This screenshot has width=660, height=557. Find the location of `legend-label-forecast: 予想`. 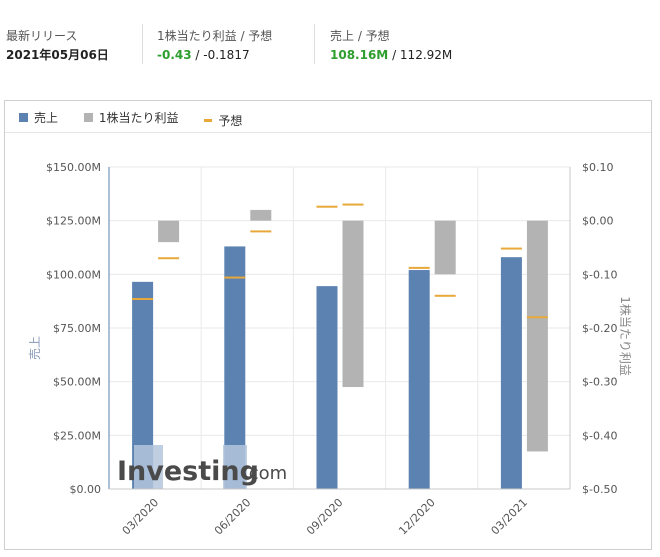

legend-label-forecast: 予想 is located at coordinates (230, 121).